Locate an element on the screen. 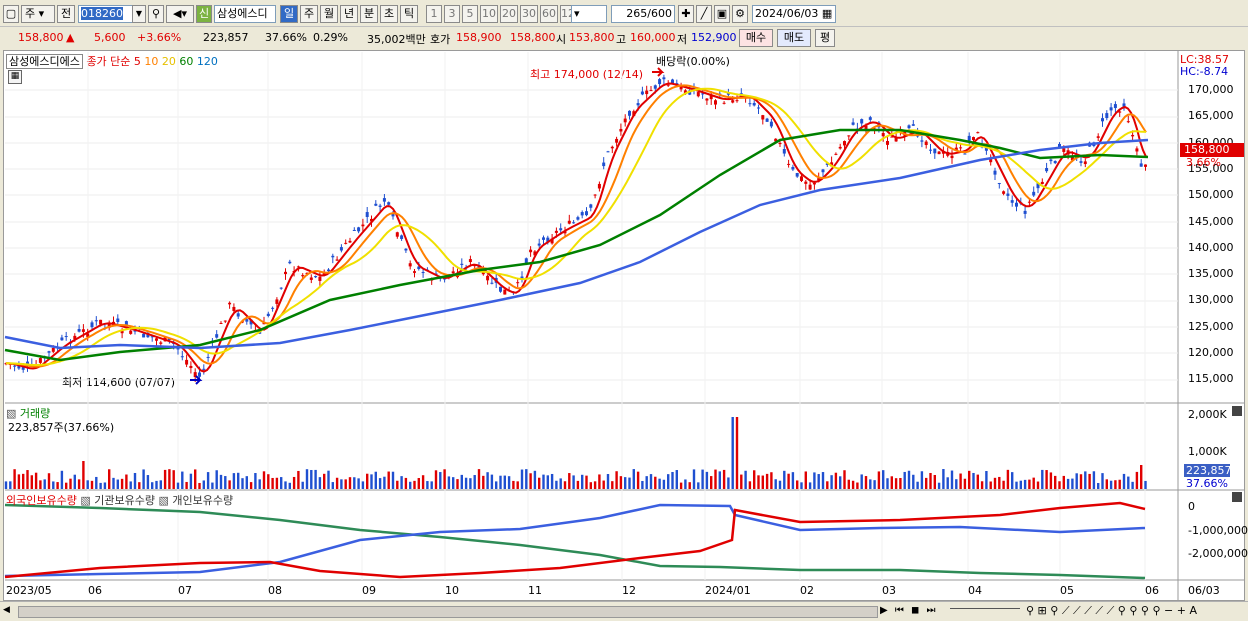 This screenshot has width=1248, height=621. period-5: 초 is located at coordinates (389, 14).